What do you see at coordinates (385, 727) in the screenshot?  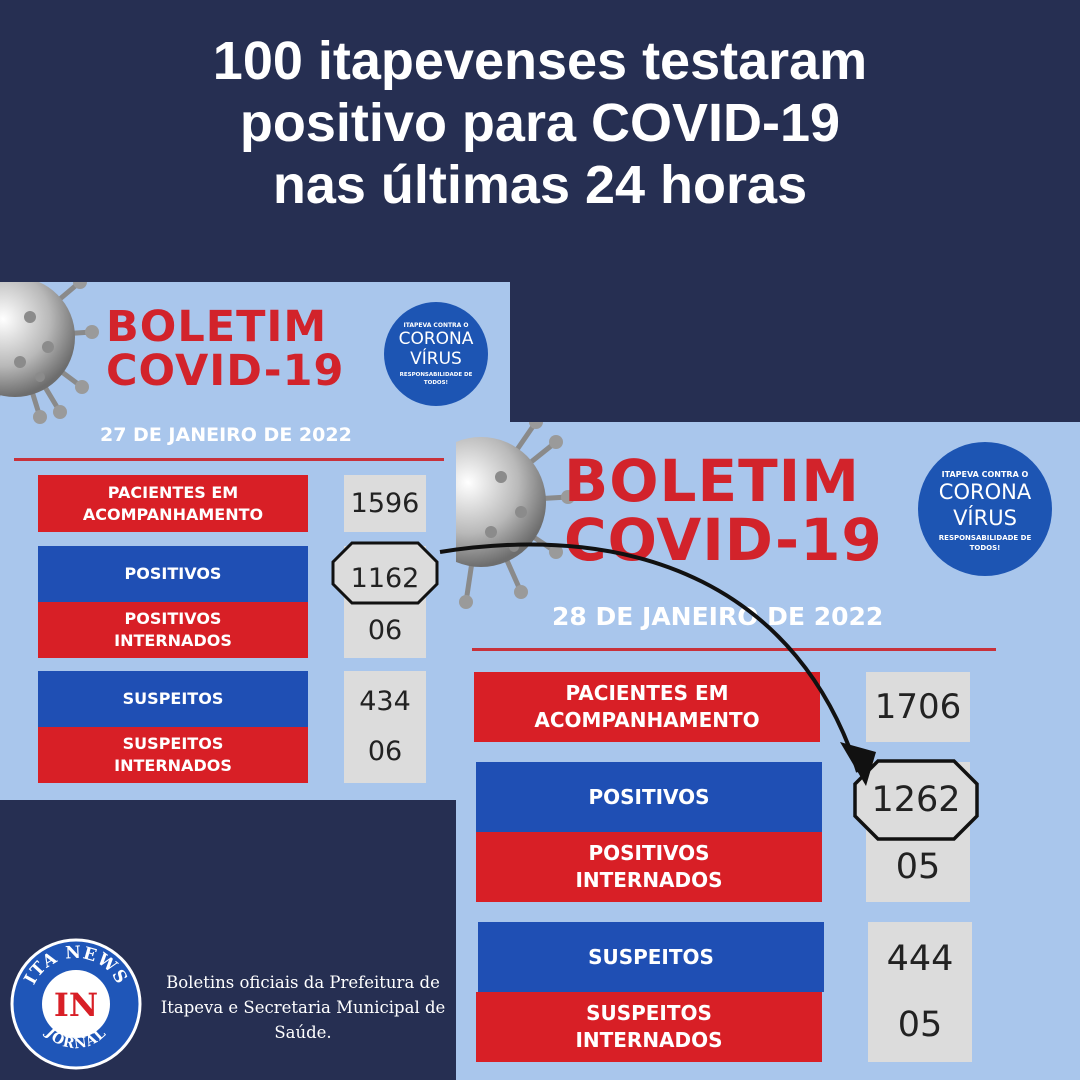 I see `suspeitos-values: 434 06` at bounding box center [385, 727].